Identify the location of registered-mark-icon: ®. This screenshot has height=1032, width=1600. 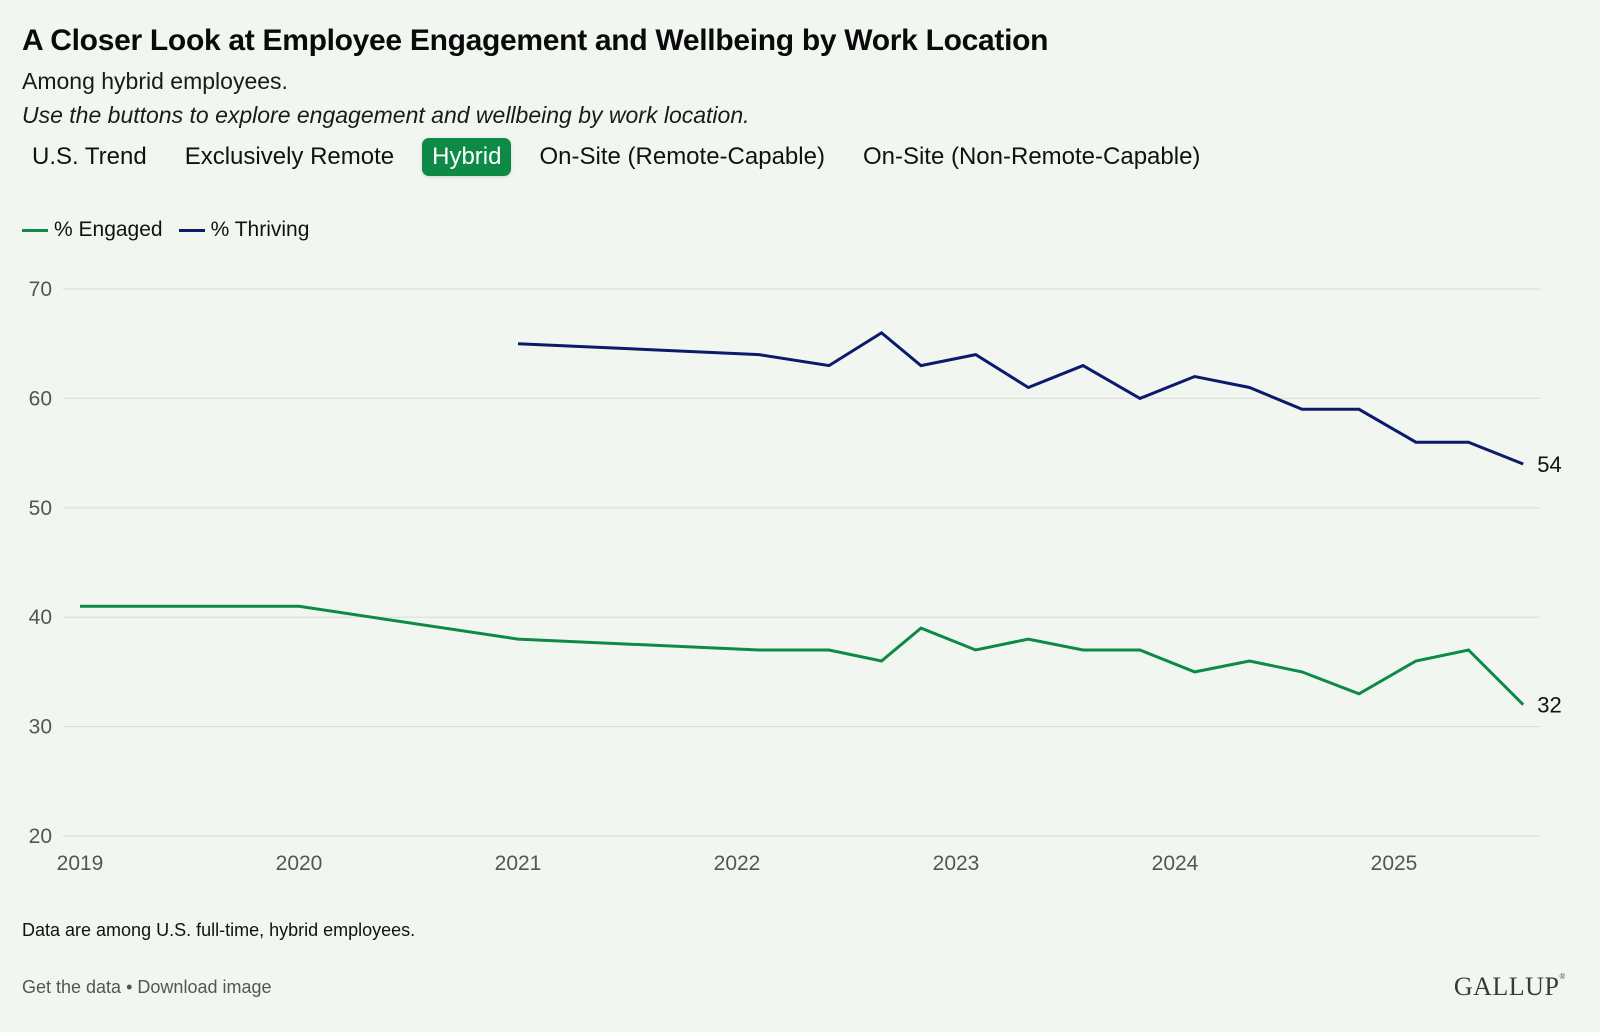
(1562, 976).